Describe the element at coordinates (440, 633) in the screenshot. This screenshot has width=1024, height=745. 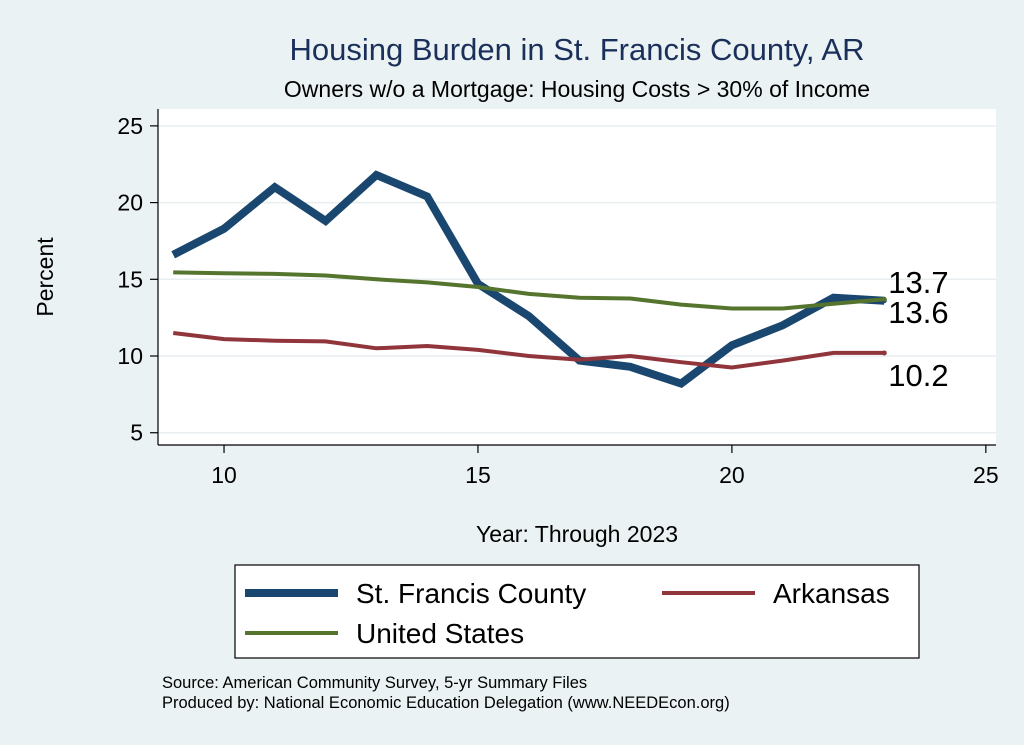
I see `legend-label-2: United States` at that location.